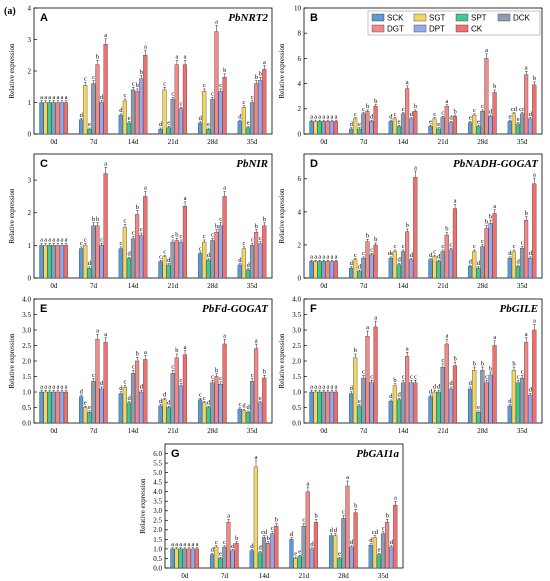  What do you see at coordinates (30, 134) in the screenshot?
I see `y-tick-label: 0` at bounding box center [30, 134].